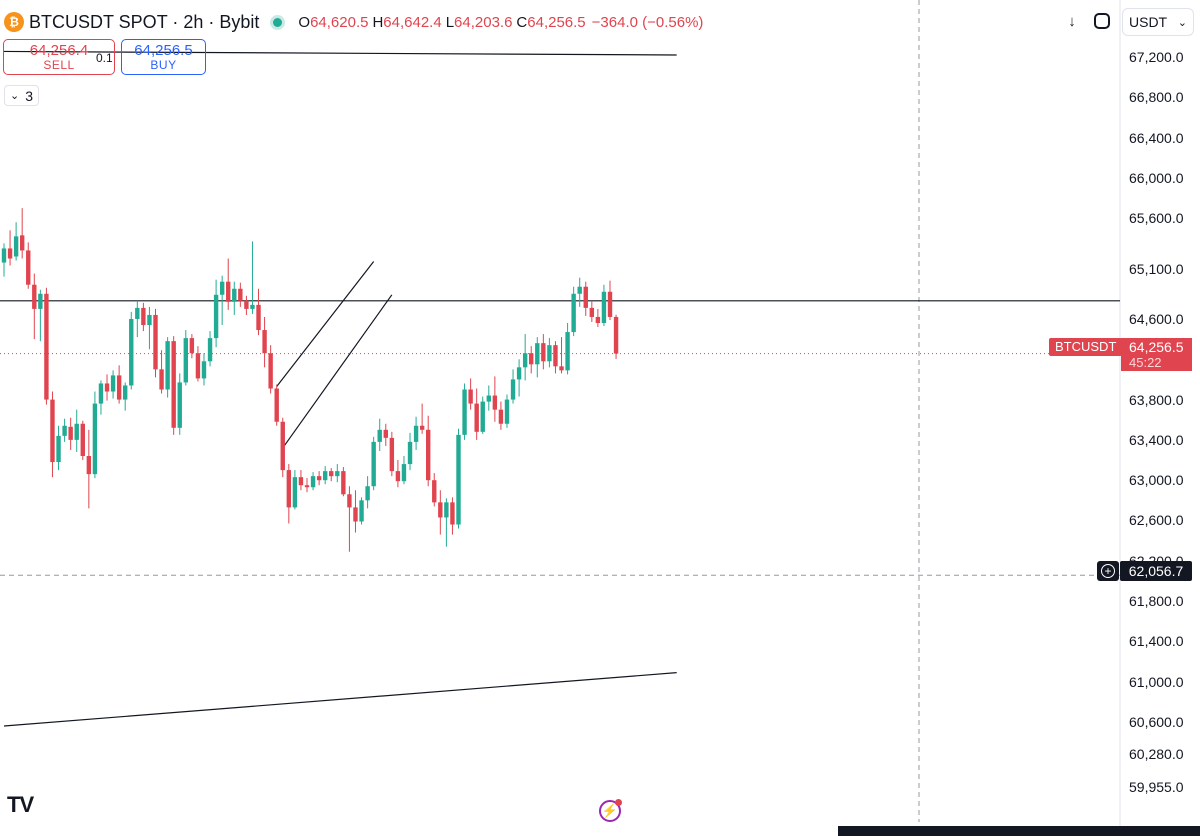  I want to click on indicators-toggle: ⌄ 3, so click(21, 95).